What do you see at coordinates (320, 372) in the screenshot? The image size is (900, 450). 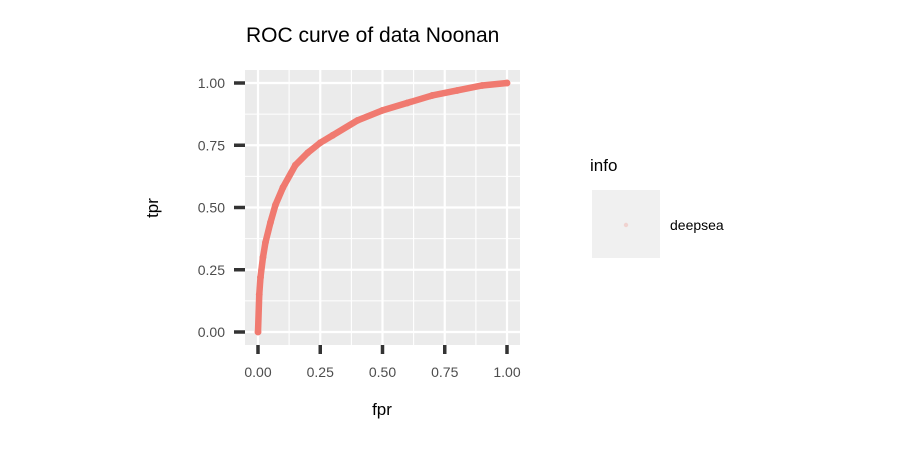 I see `x-tick-label: 0.25` at bounding box center [320, 372].